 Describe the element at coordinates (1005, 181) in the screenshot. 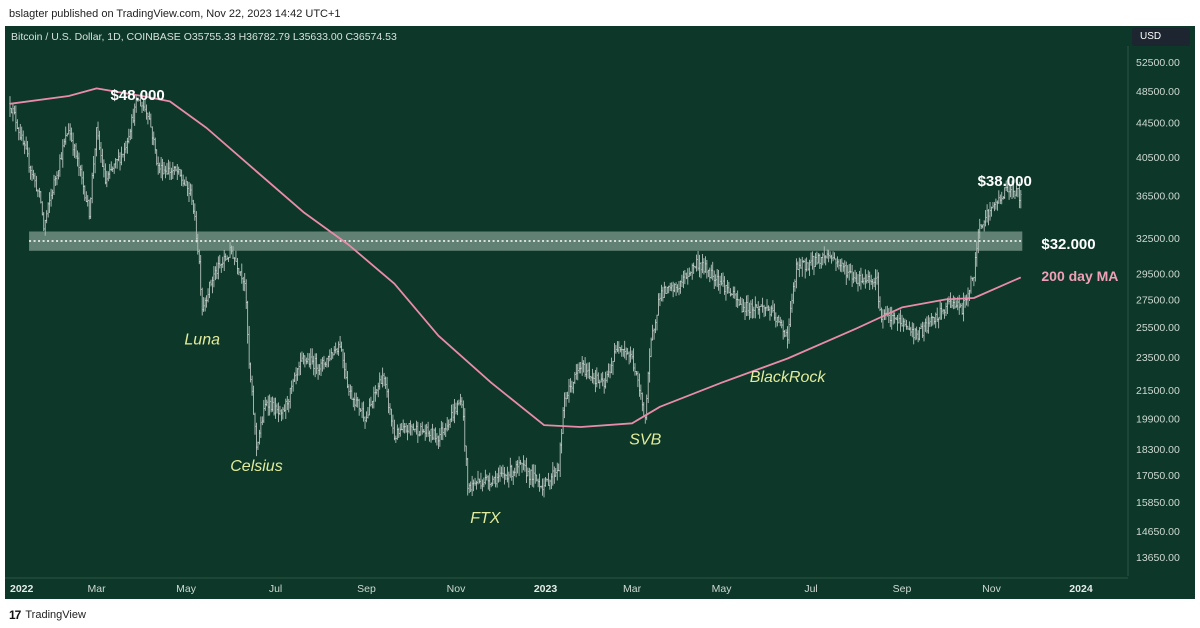

I see `annotation-label: $38.000` at that location.